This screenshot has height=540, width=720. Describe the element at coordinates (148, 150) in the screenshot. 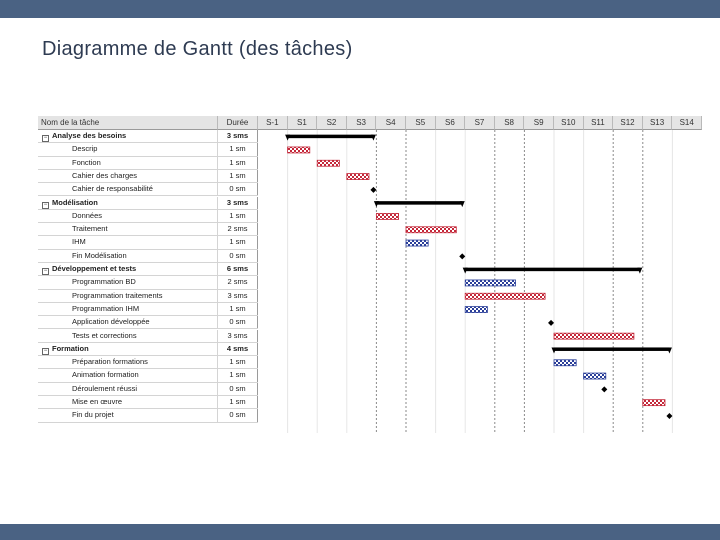

I see `task-row: Descrip 1 sm` at that location.